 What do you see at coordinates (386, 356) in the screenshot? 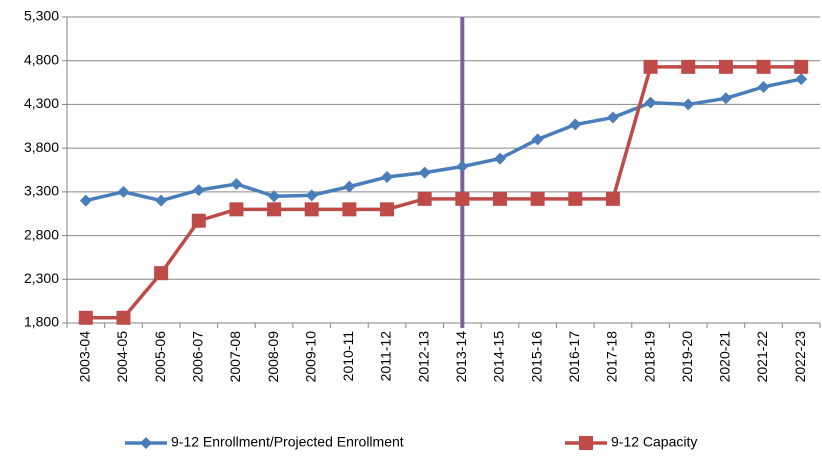
I see `x-tick-label: 2011-12` at bounding box center [386, 356].